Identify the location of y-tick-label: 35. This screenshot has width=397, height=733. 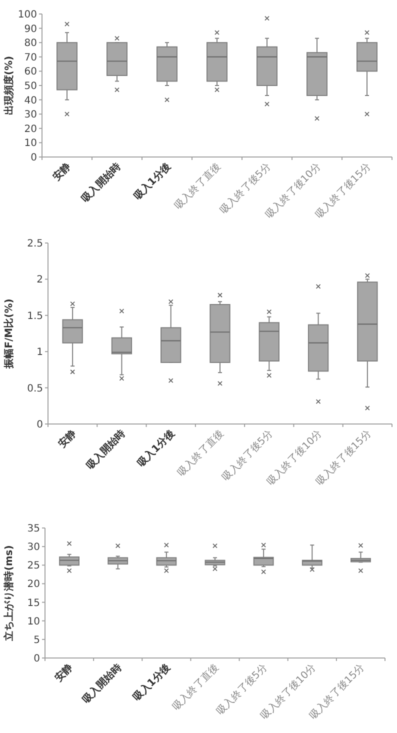
(33, 529).